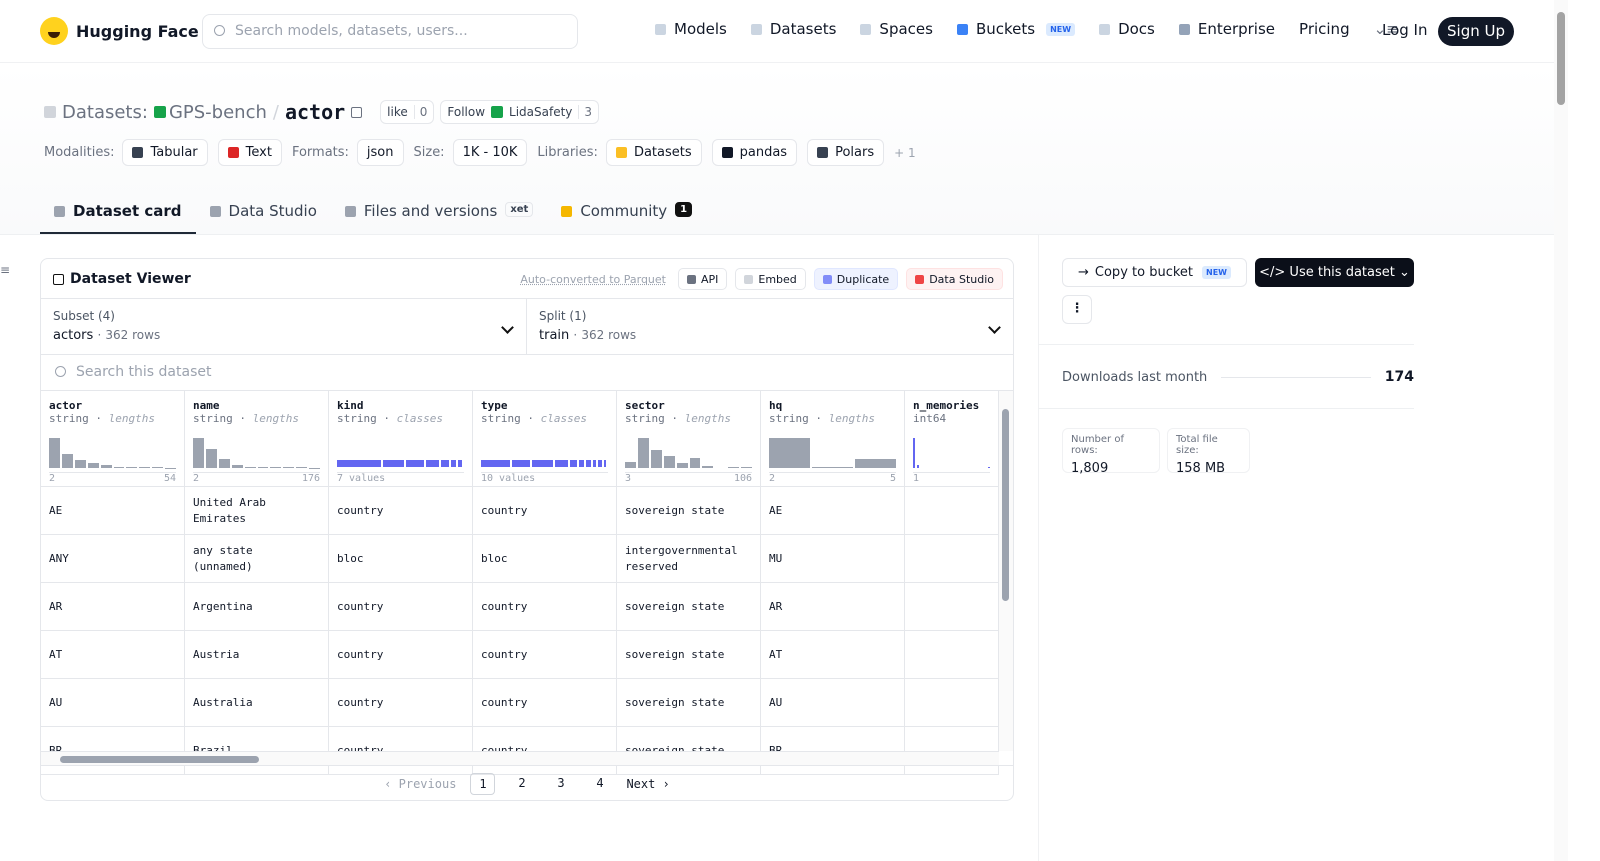 The height and width of the screenshot is (861, 1600). Describe the element at coordinates (112, 478) in the screenshot. I see `column-footer: 2 54` at that location.